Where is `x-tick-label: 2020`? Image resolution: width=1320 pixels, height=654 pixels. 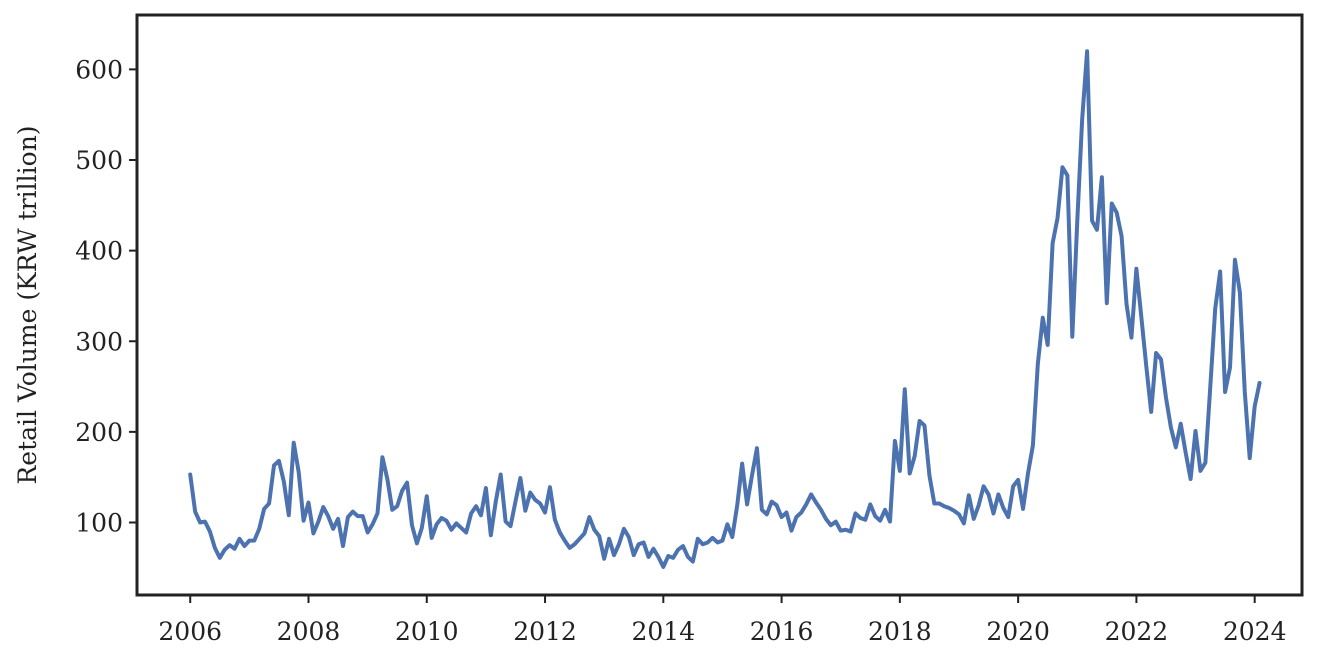 x-tick-label: 2020 is located at coordinates (1018, 631).